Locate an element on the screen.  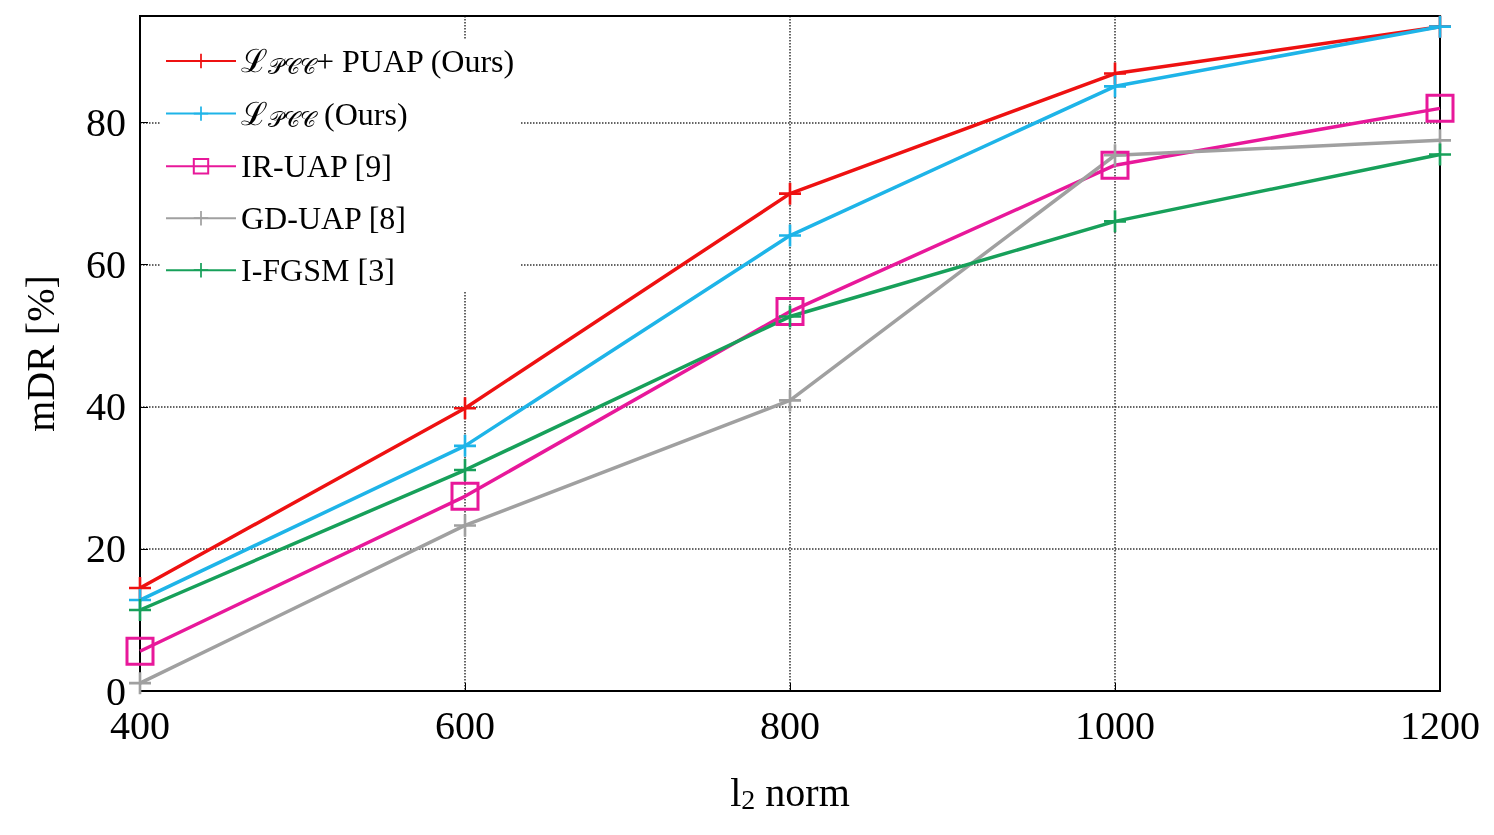
x-tick-label: 600 is located at coordinates (465, 725).